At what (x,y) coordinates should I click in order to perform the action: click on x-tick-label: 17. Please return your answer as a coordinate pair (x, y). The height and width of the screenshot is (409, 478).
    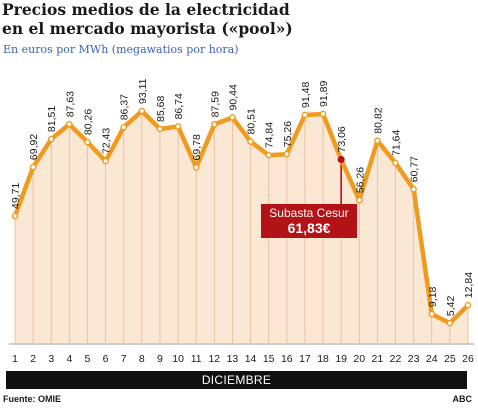
    Looking at the image, I should click on (305, 359).